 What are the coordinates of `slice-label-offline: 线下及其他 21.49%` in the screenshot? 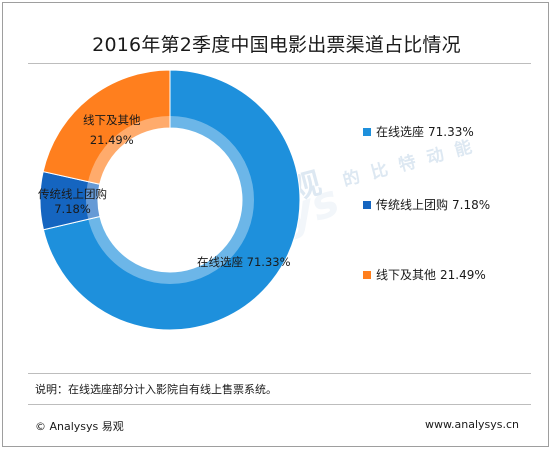 It's located at (112, 130).